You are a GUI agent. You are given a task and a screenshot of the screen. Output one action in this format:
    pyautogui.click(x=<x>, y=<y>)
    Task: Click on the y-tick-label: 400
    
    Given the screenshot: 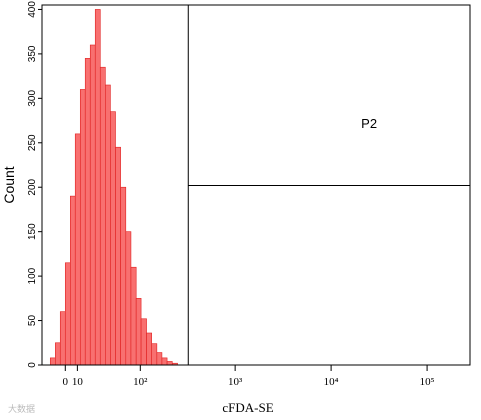 What is the action you would take?
    pyautogui.click(x=32, y=9)
    